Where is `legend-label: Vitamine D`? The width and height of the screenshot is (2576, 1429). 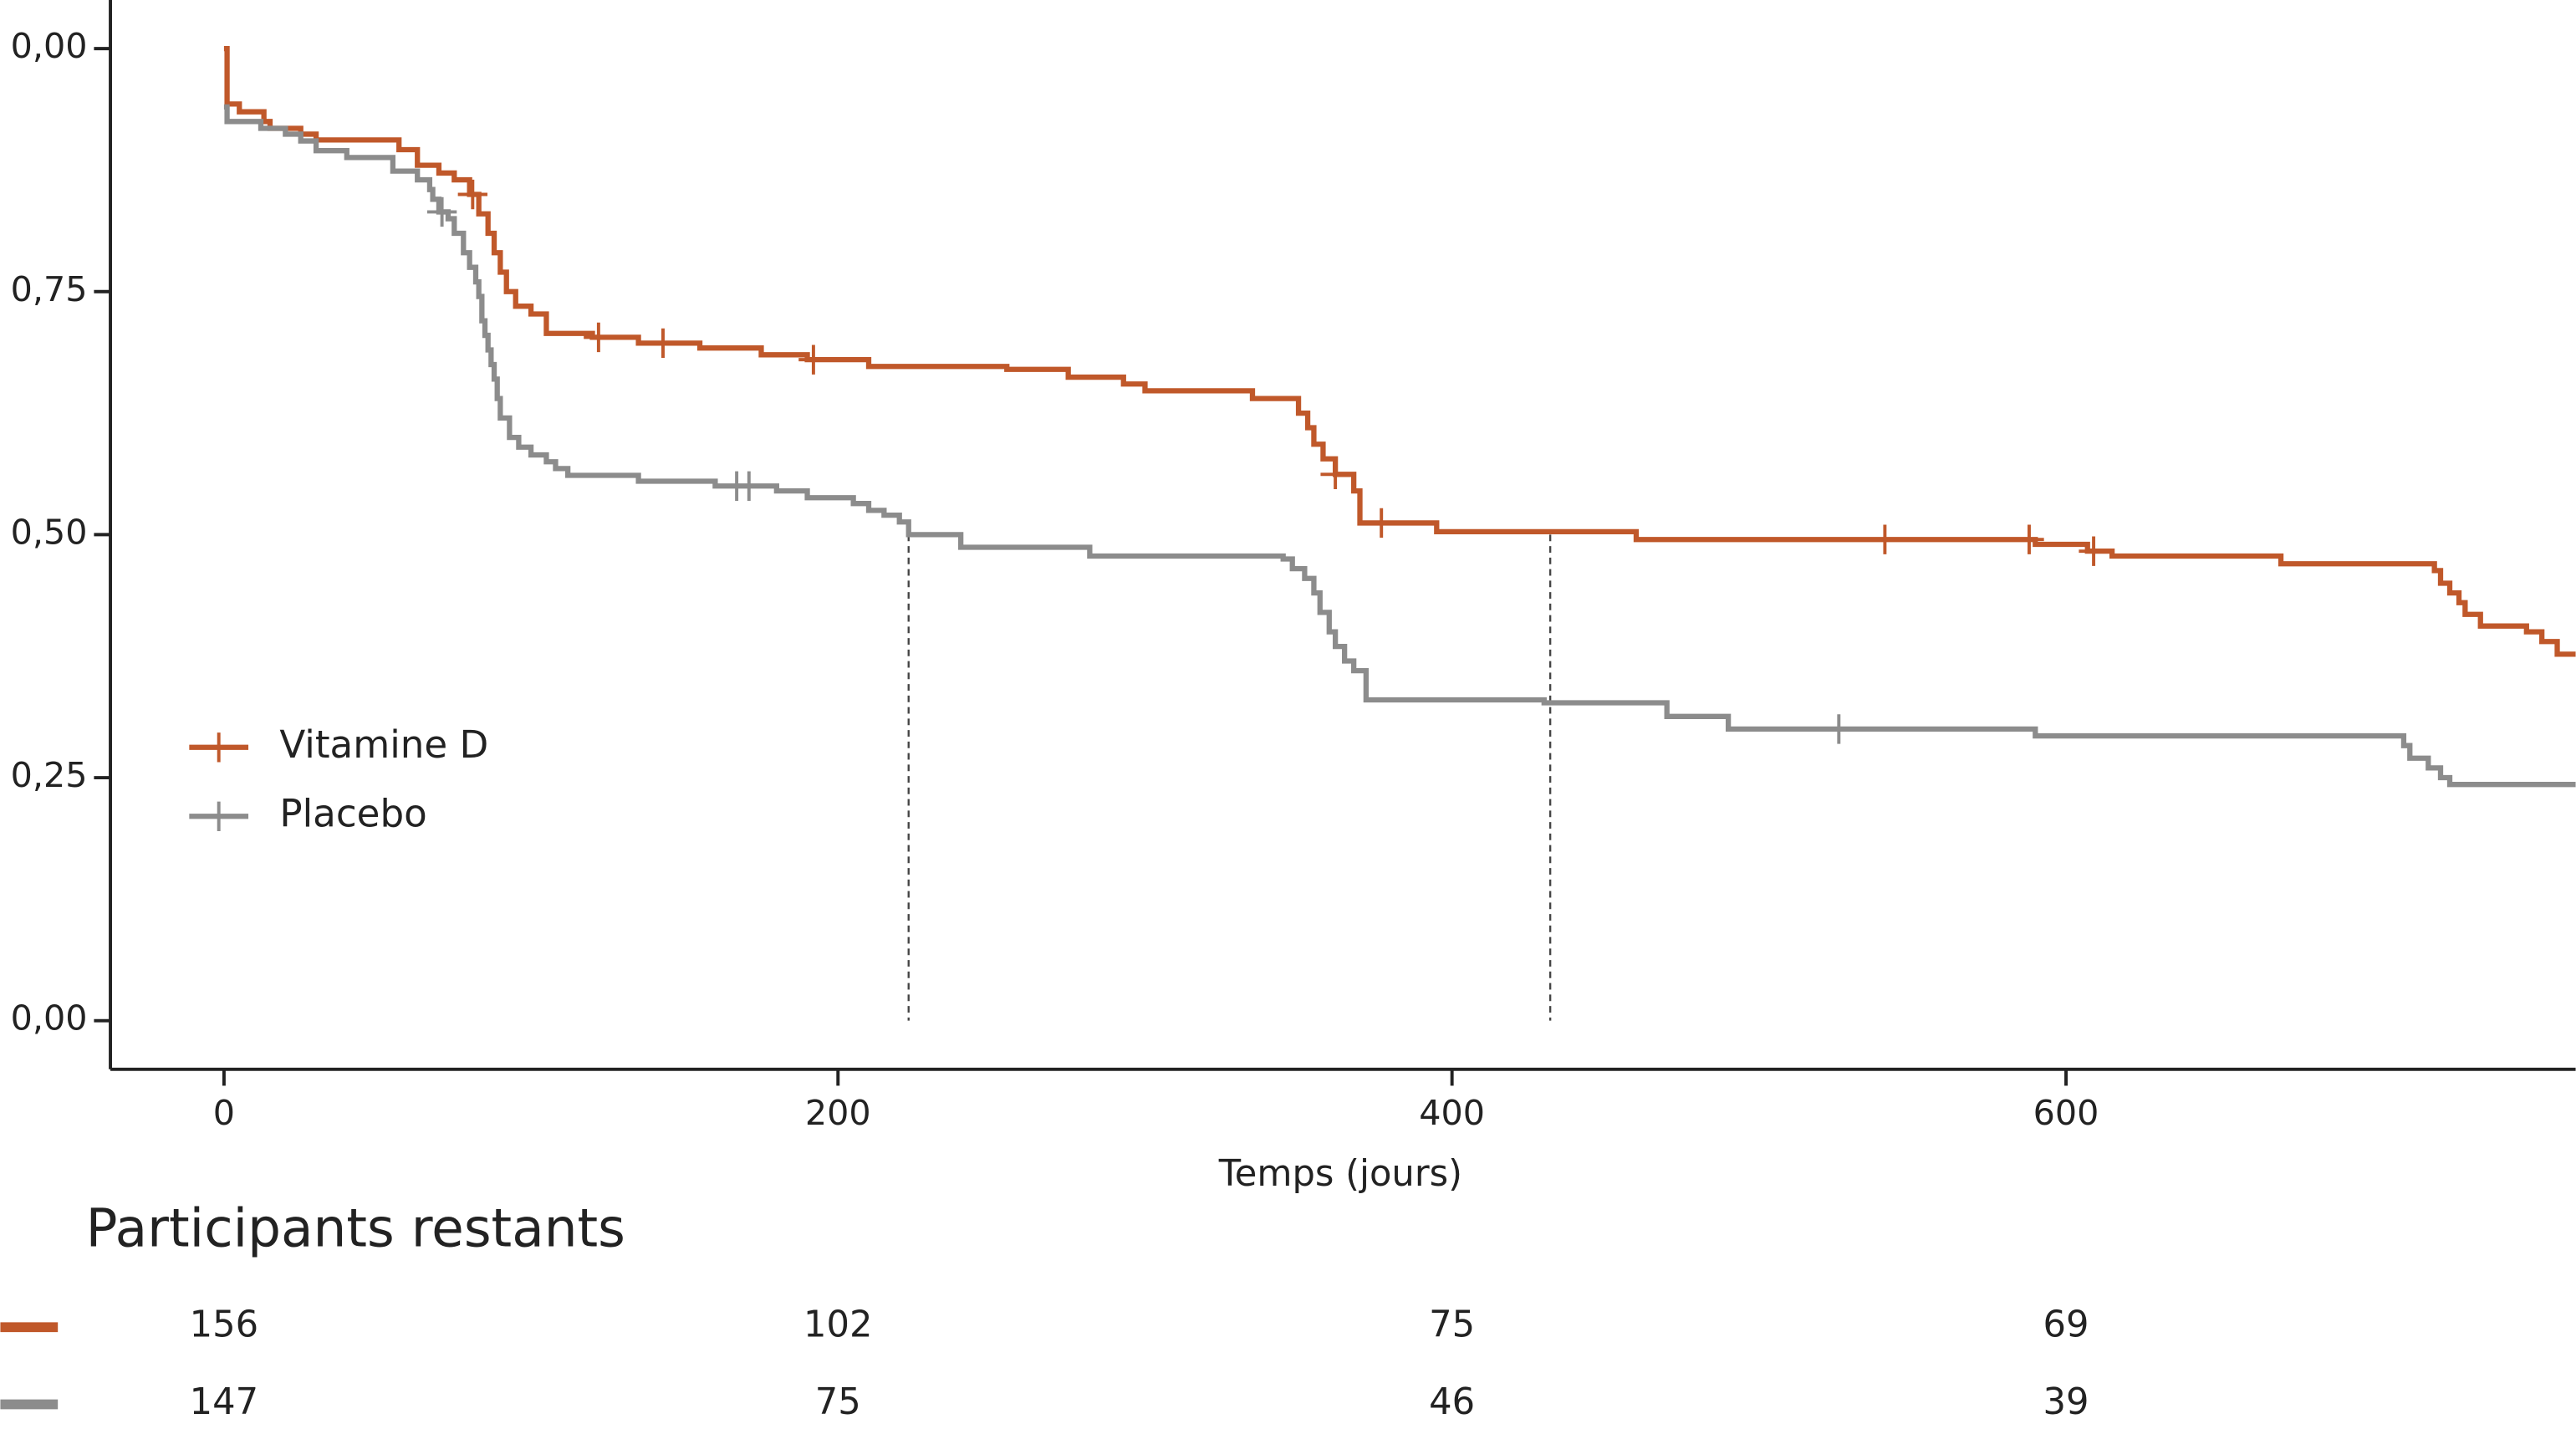
legend-label: Vitamine D is located at coordinates (383, 744).